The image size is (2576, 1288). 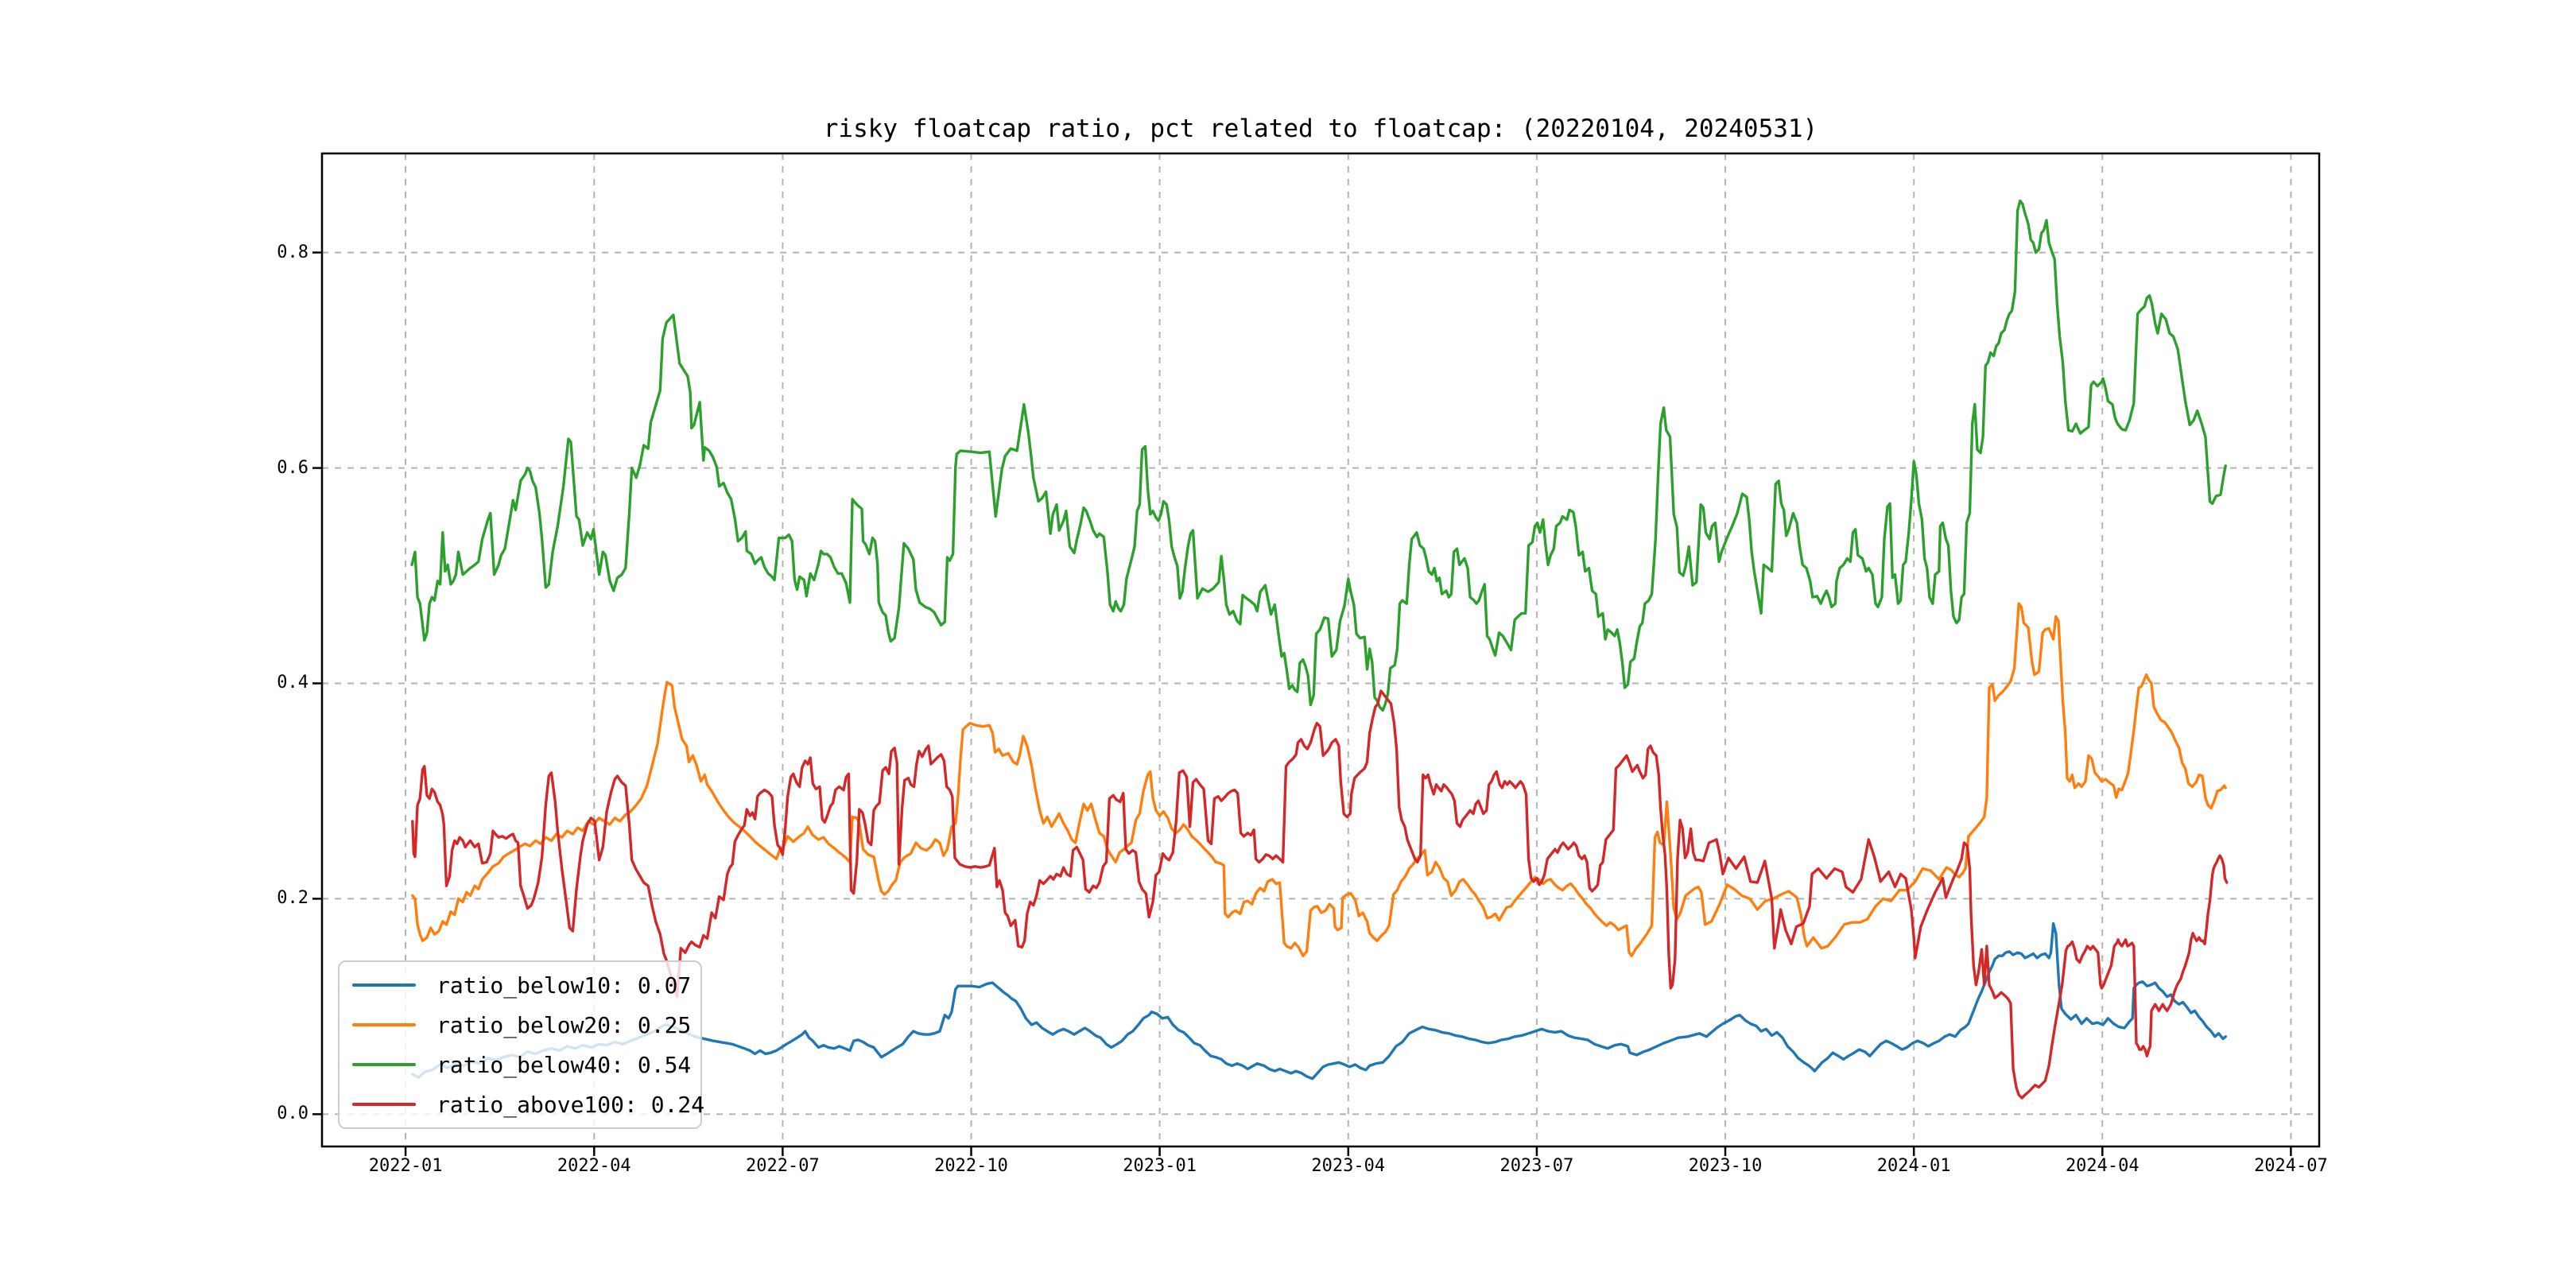 What do you see at coordinates (564, 986) in the screenshot?
I see `legend-label: ratio_below10: 0.07` at bounding box center [564, 986].